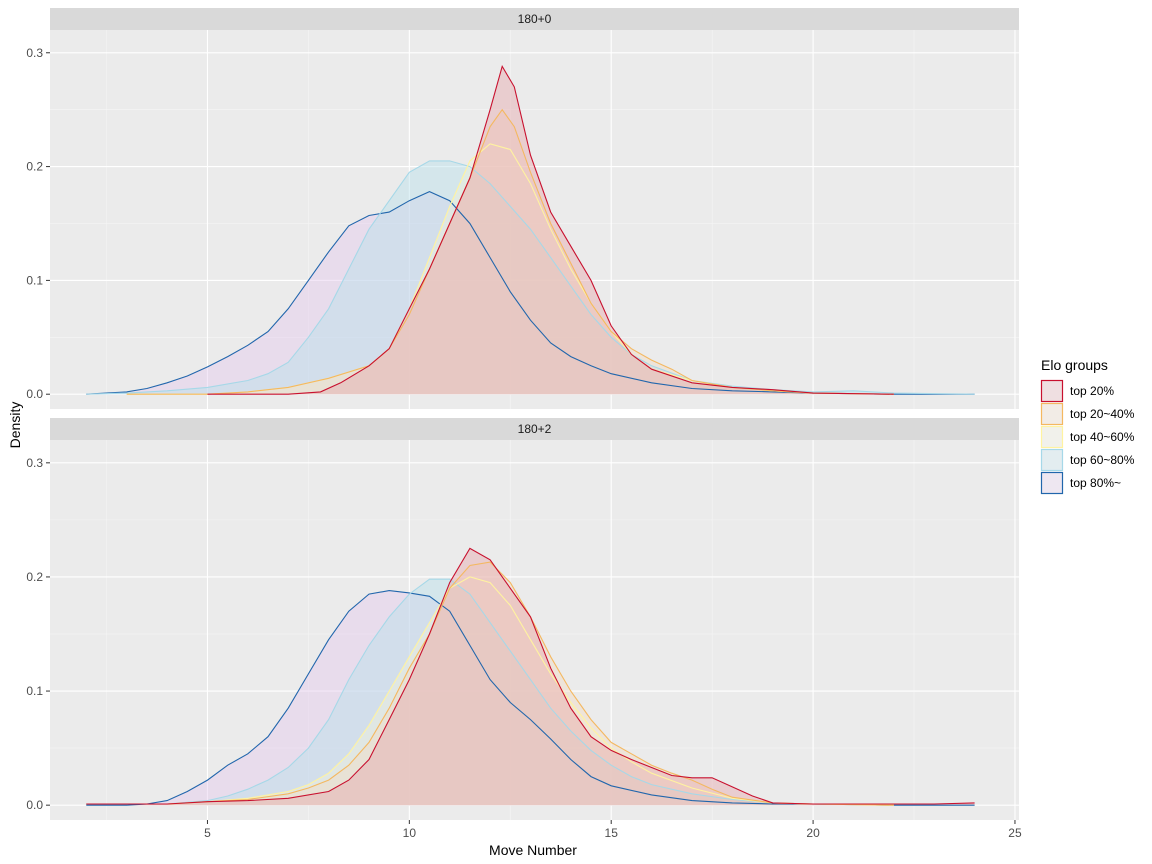 This screenshot has height=864, width=1152. What do you see at coordinates (1092, 391) in the screenshot?
I see `legend-label: top 20%` at bounding box center [1092, 391].